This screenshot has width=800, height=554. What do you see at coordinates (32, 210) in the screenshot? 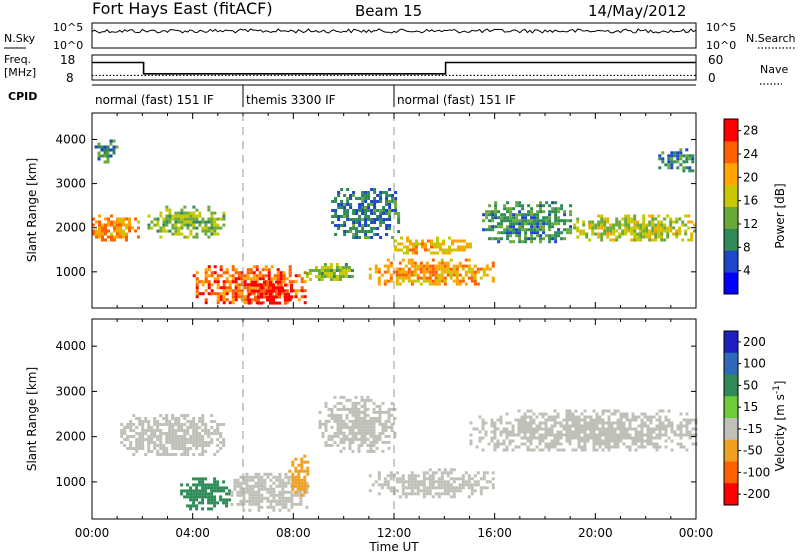
I see `power-ylabel: Slant Range [km]` at bounding box center [32, 210].